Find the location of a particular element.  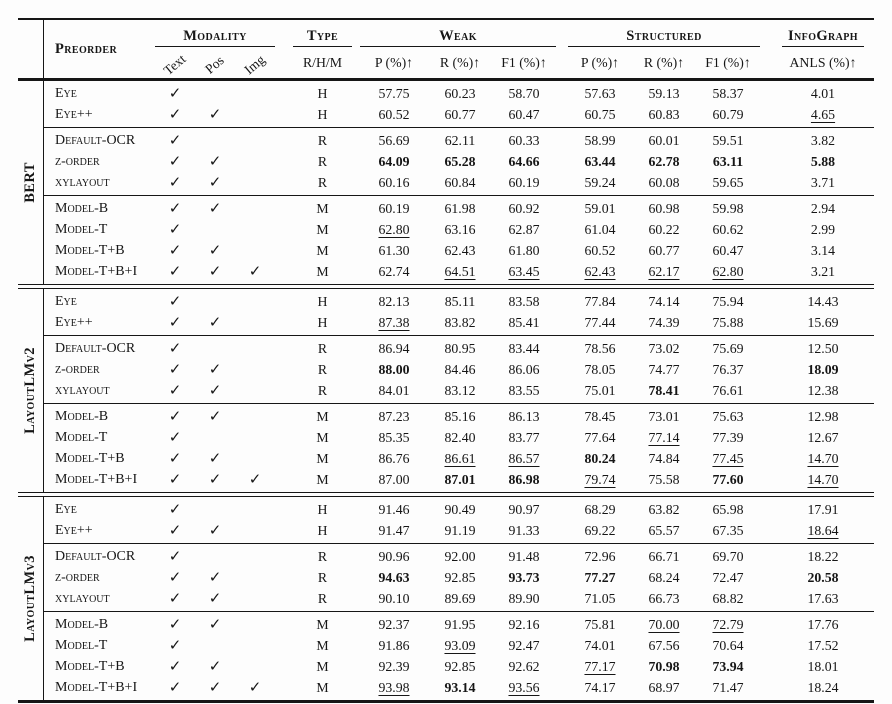

anls-cell: 18.22 is located at coordinates (823, 556).